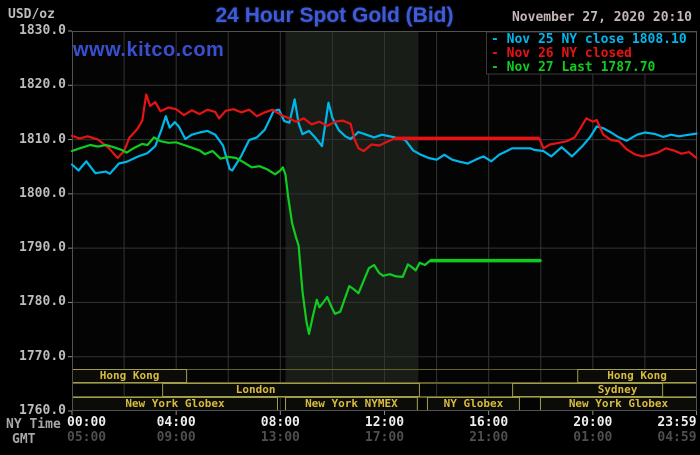 The height and width of the screenshot is (455, 700). What do you see at coordinates (24, 439) in the screenshot?
I see `x-axis-gmt-label: GMT` at bounding box center [24, 439].